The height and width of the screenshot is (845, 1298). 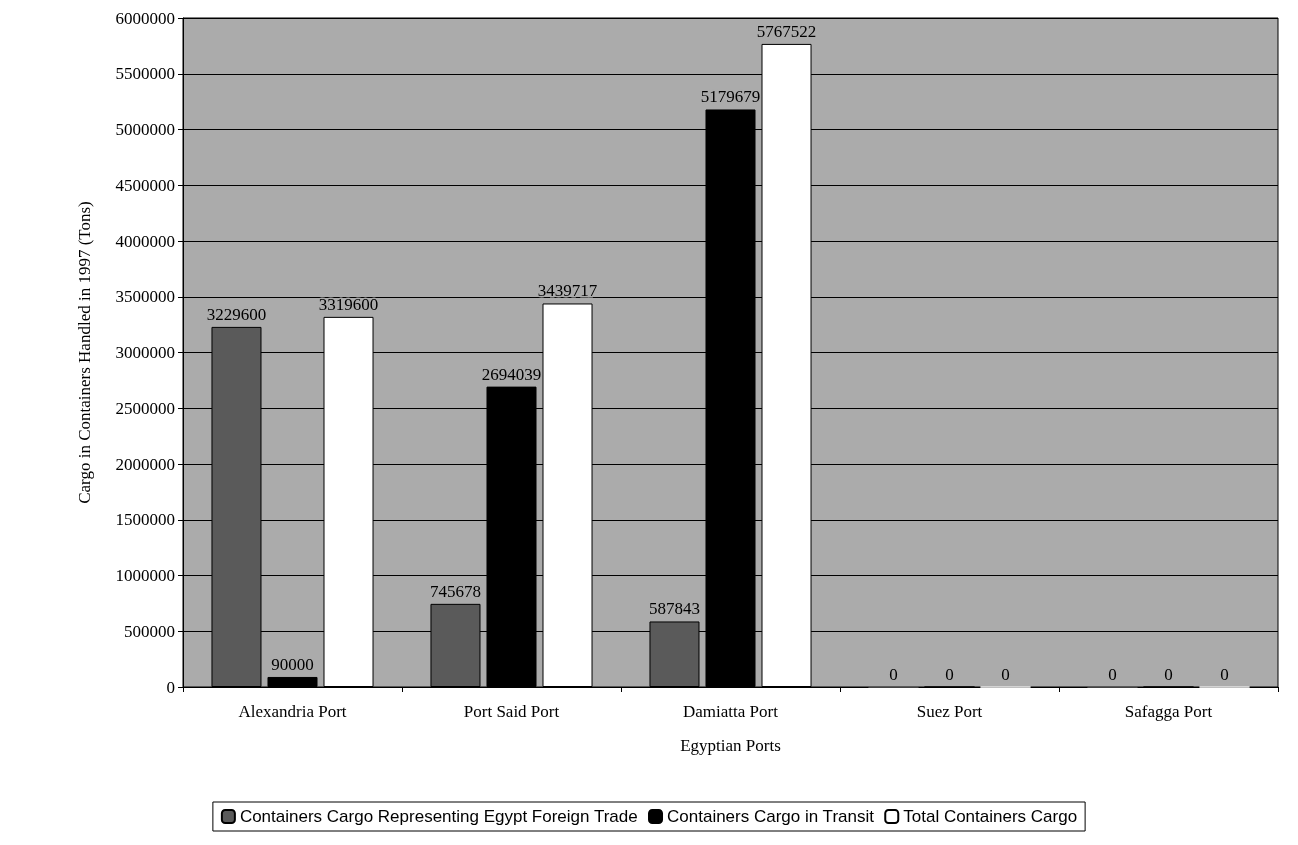 What do you see at coordinates (170, 687) in the screenshot?
I see `y-tick-label: 0` at bounding box center [170, 687].